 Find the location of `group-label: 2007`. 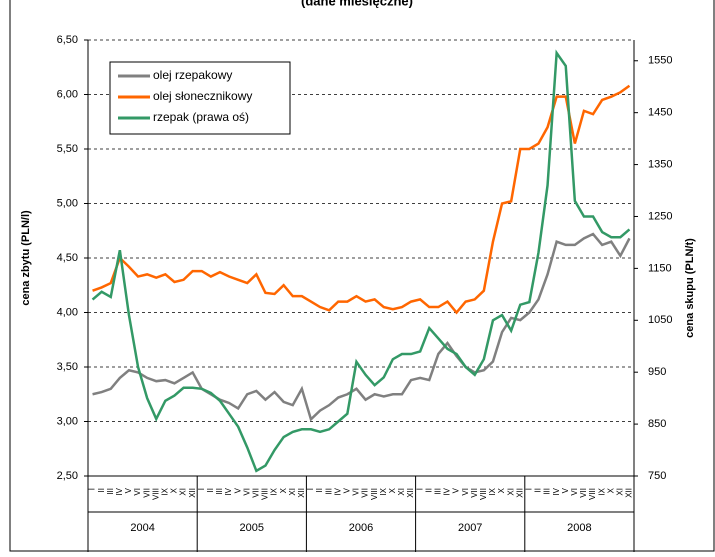

group-label: 2007 is located at coordinates (470, 528).